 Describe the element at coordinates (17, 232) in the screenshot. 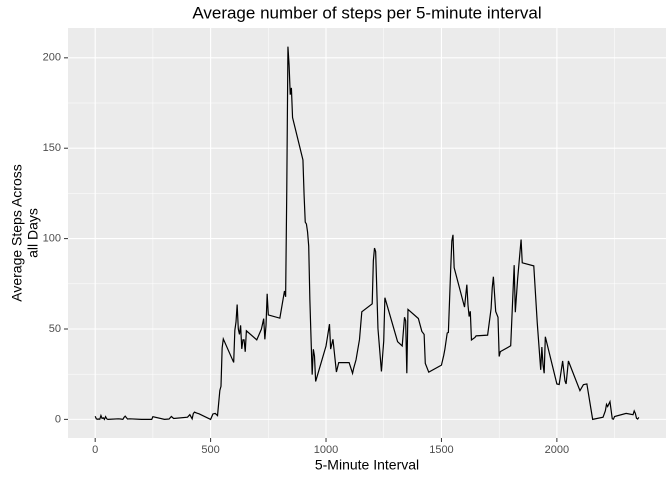

I see `y-axis-title: Average Steps Across` at that location.